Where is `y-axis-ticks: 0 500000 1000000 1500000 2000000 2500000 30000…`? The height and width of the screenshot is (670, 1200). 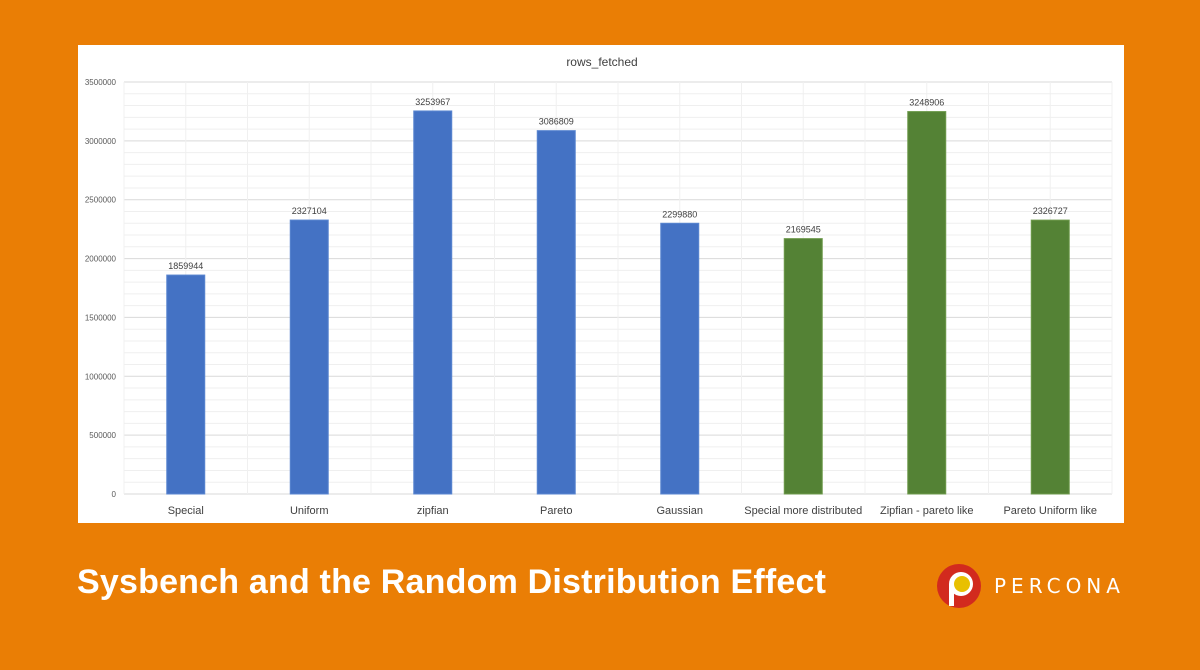
y-axis-ticks: 0 500000 1000000 1500000 2000000 2500000 30000… is located at coordinates (101, 288).